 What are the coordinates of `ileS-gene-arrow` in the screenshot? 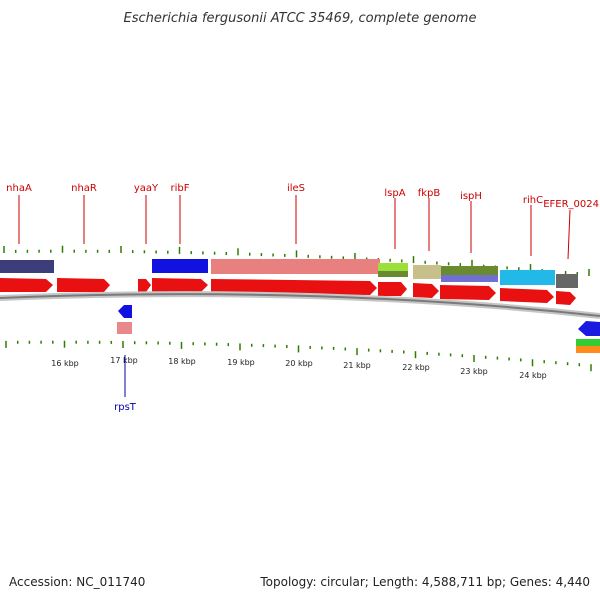 It's located at (294, 287).